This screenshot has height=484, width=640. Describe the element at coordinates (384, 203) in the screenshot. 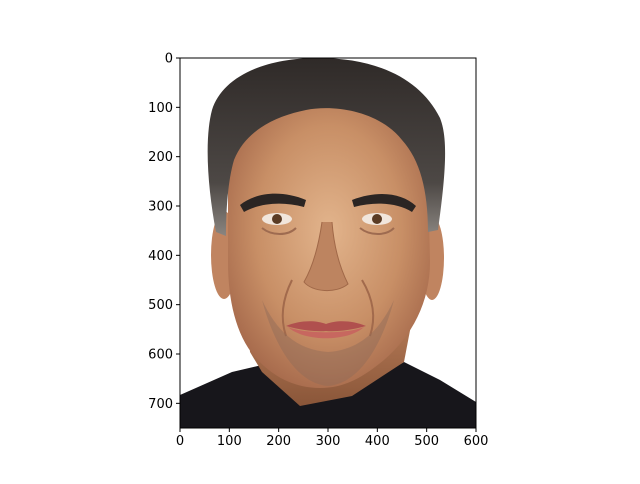

I see `right-eyebrow` at that location.